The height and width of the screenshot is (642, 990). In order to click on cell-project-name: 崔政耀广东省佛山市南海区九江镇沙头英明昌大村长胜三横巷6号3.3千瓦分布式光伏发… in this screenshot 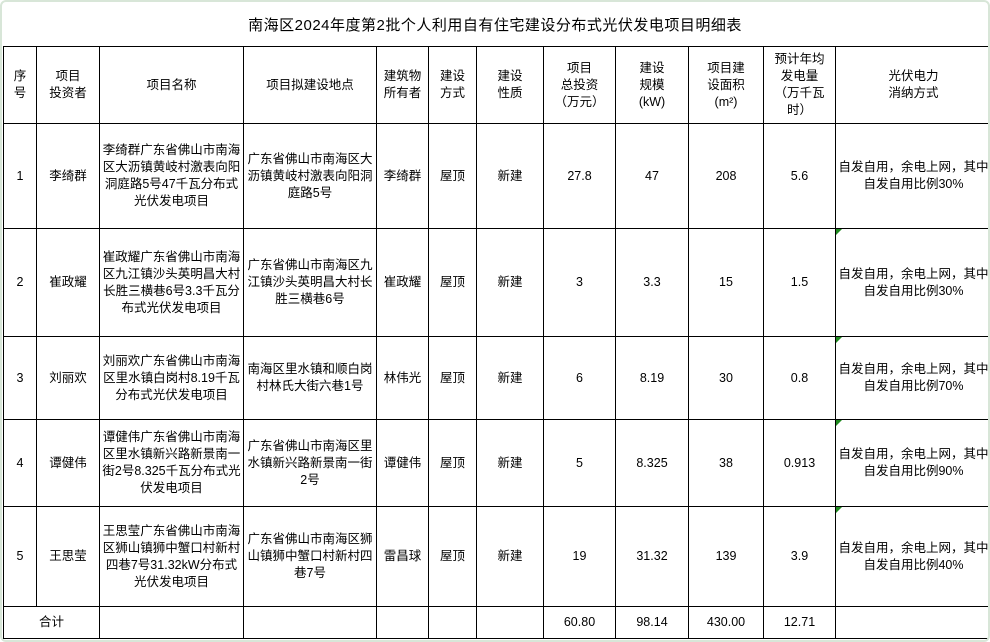, I will do `click(171, 282)`.